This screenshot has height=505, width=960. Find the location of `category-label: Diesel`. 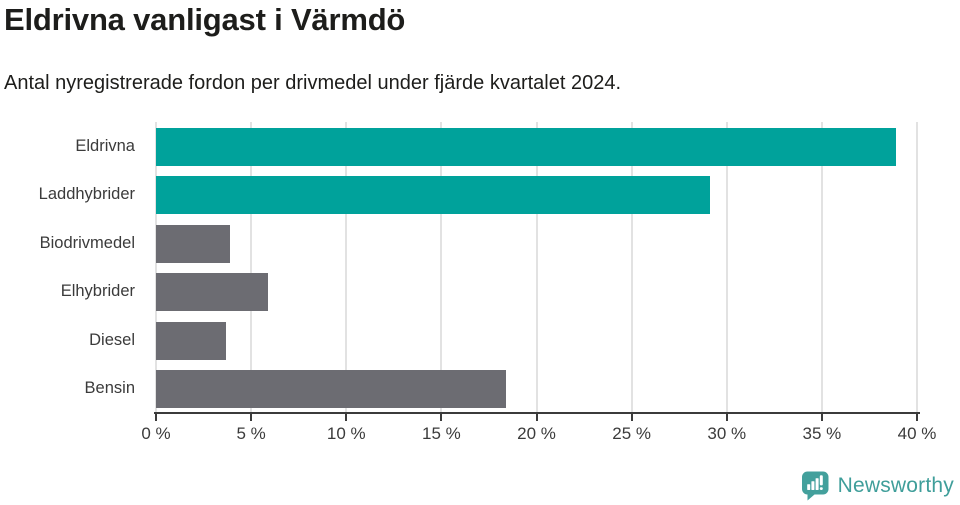

category-label: Diesel is located at coordinates (112, 339).